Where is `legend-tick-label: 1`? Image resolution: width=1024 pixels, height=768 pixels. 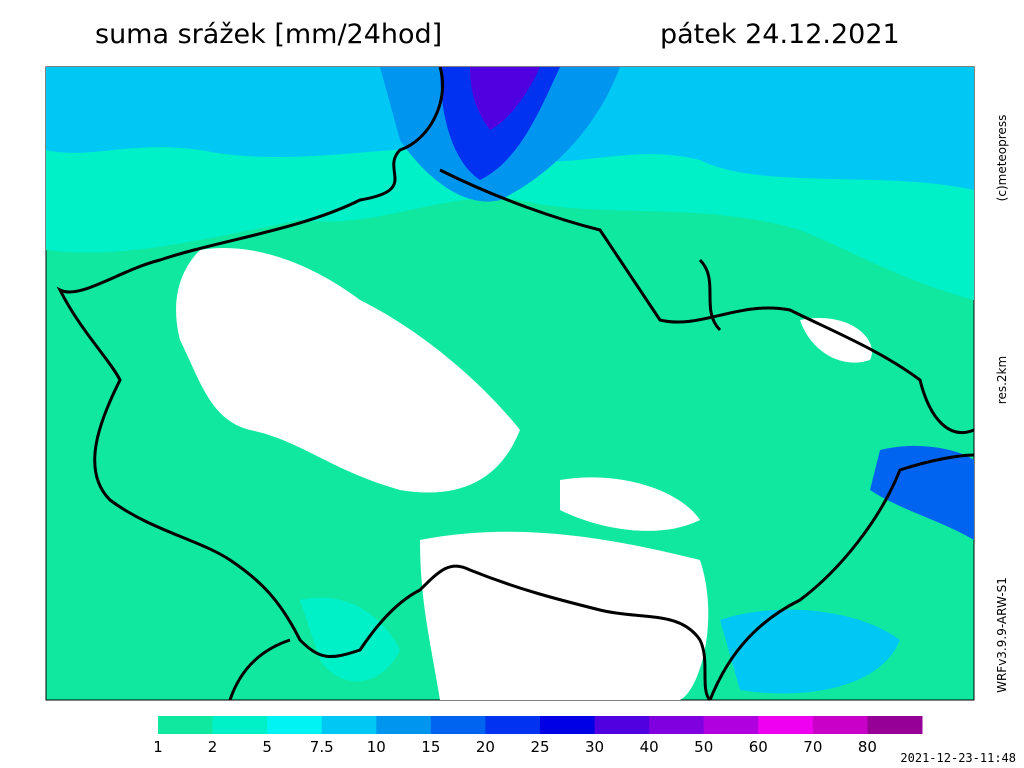 legend-tick-label: 1 is located at coordinates (158, 747).